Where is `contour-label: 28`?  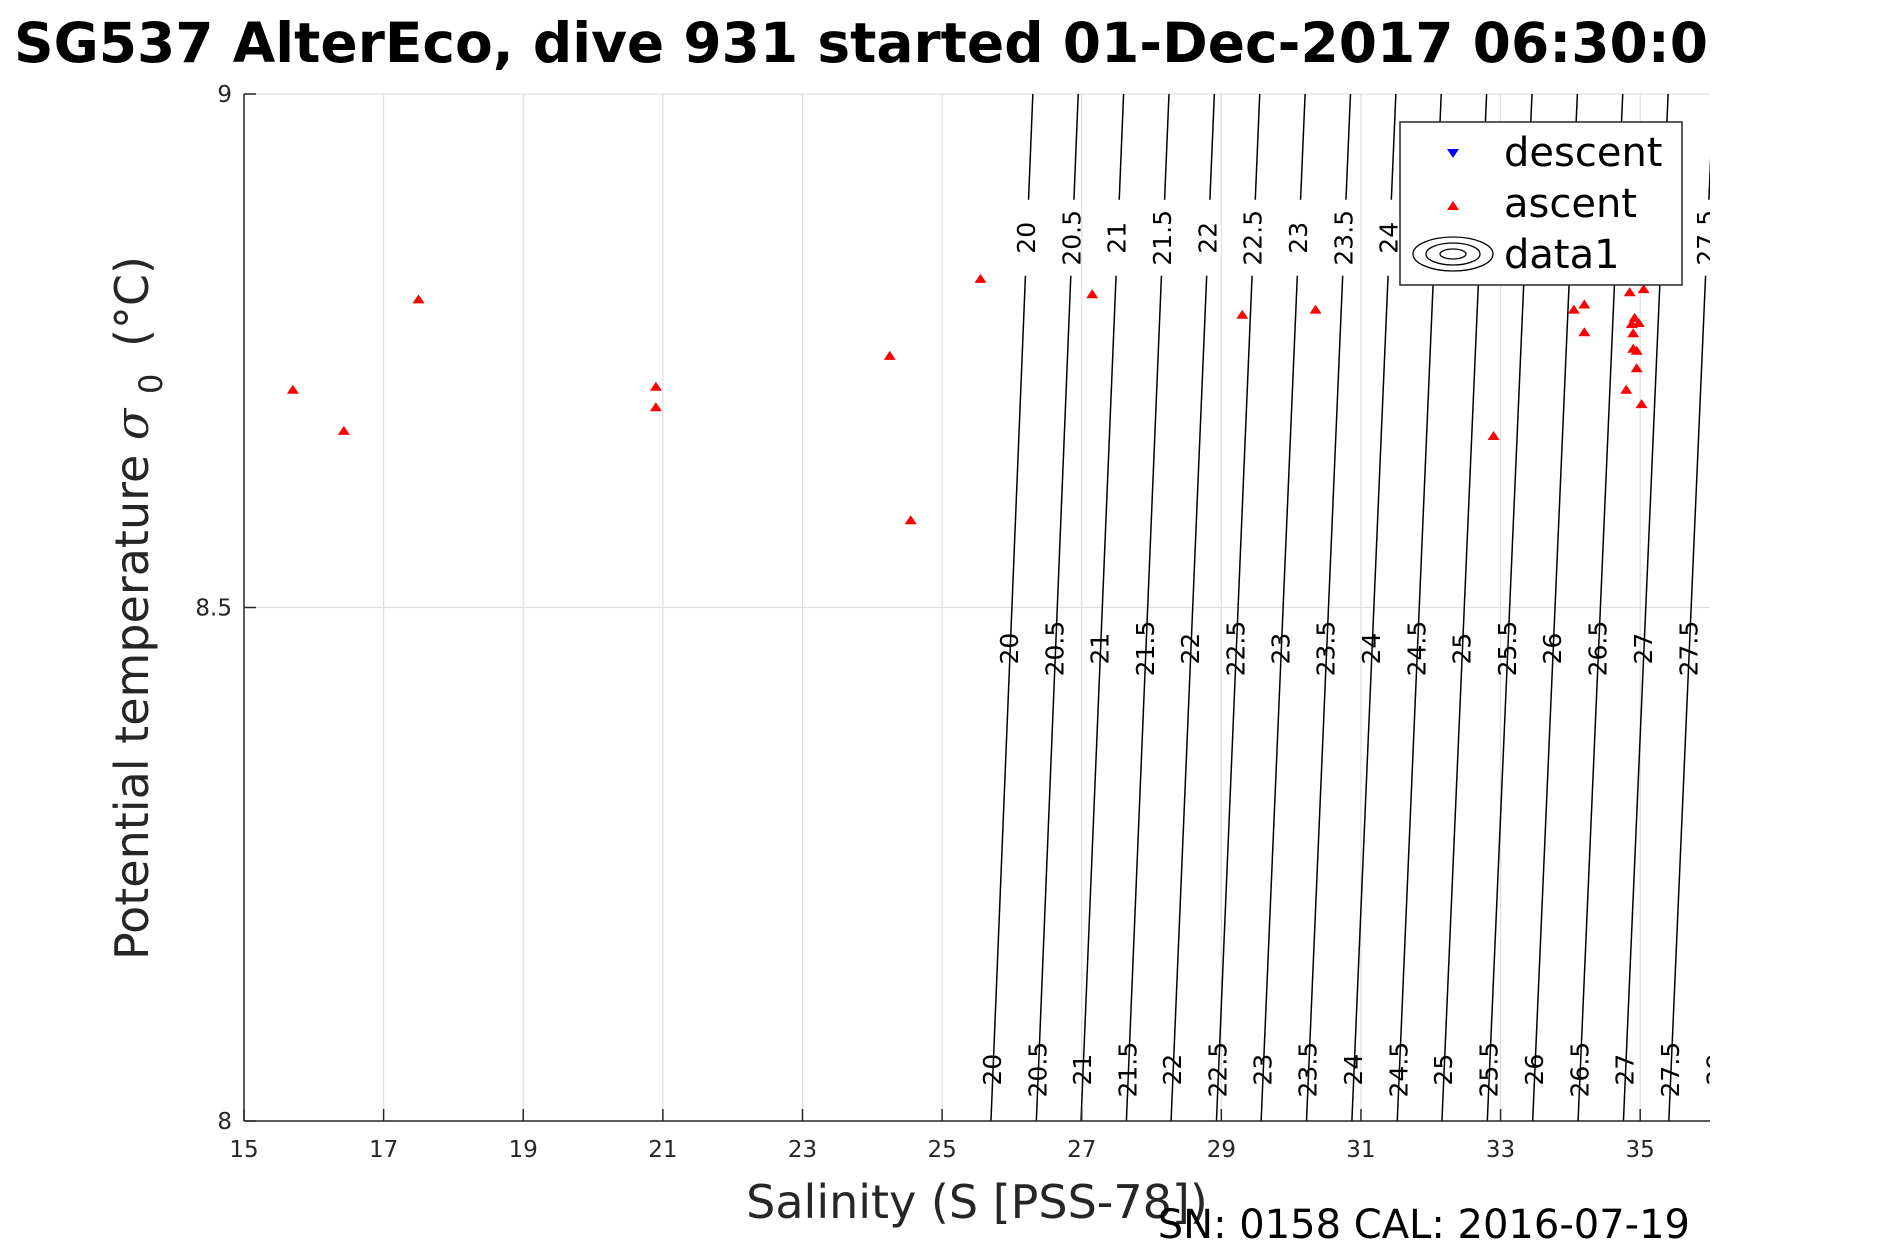
contour-label: 28 is located at coordinates (1715, 1070).